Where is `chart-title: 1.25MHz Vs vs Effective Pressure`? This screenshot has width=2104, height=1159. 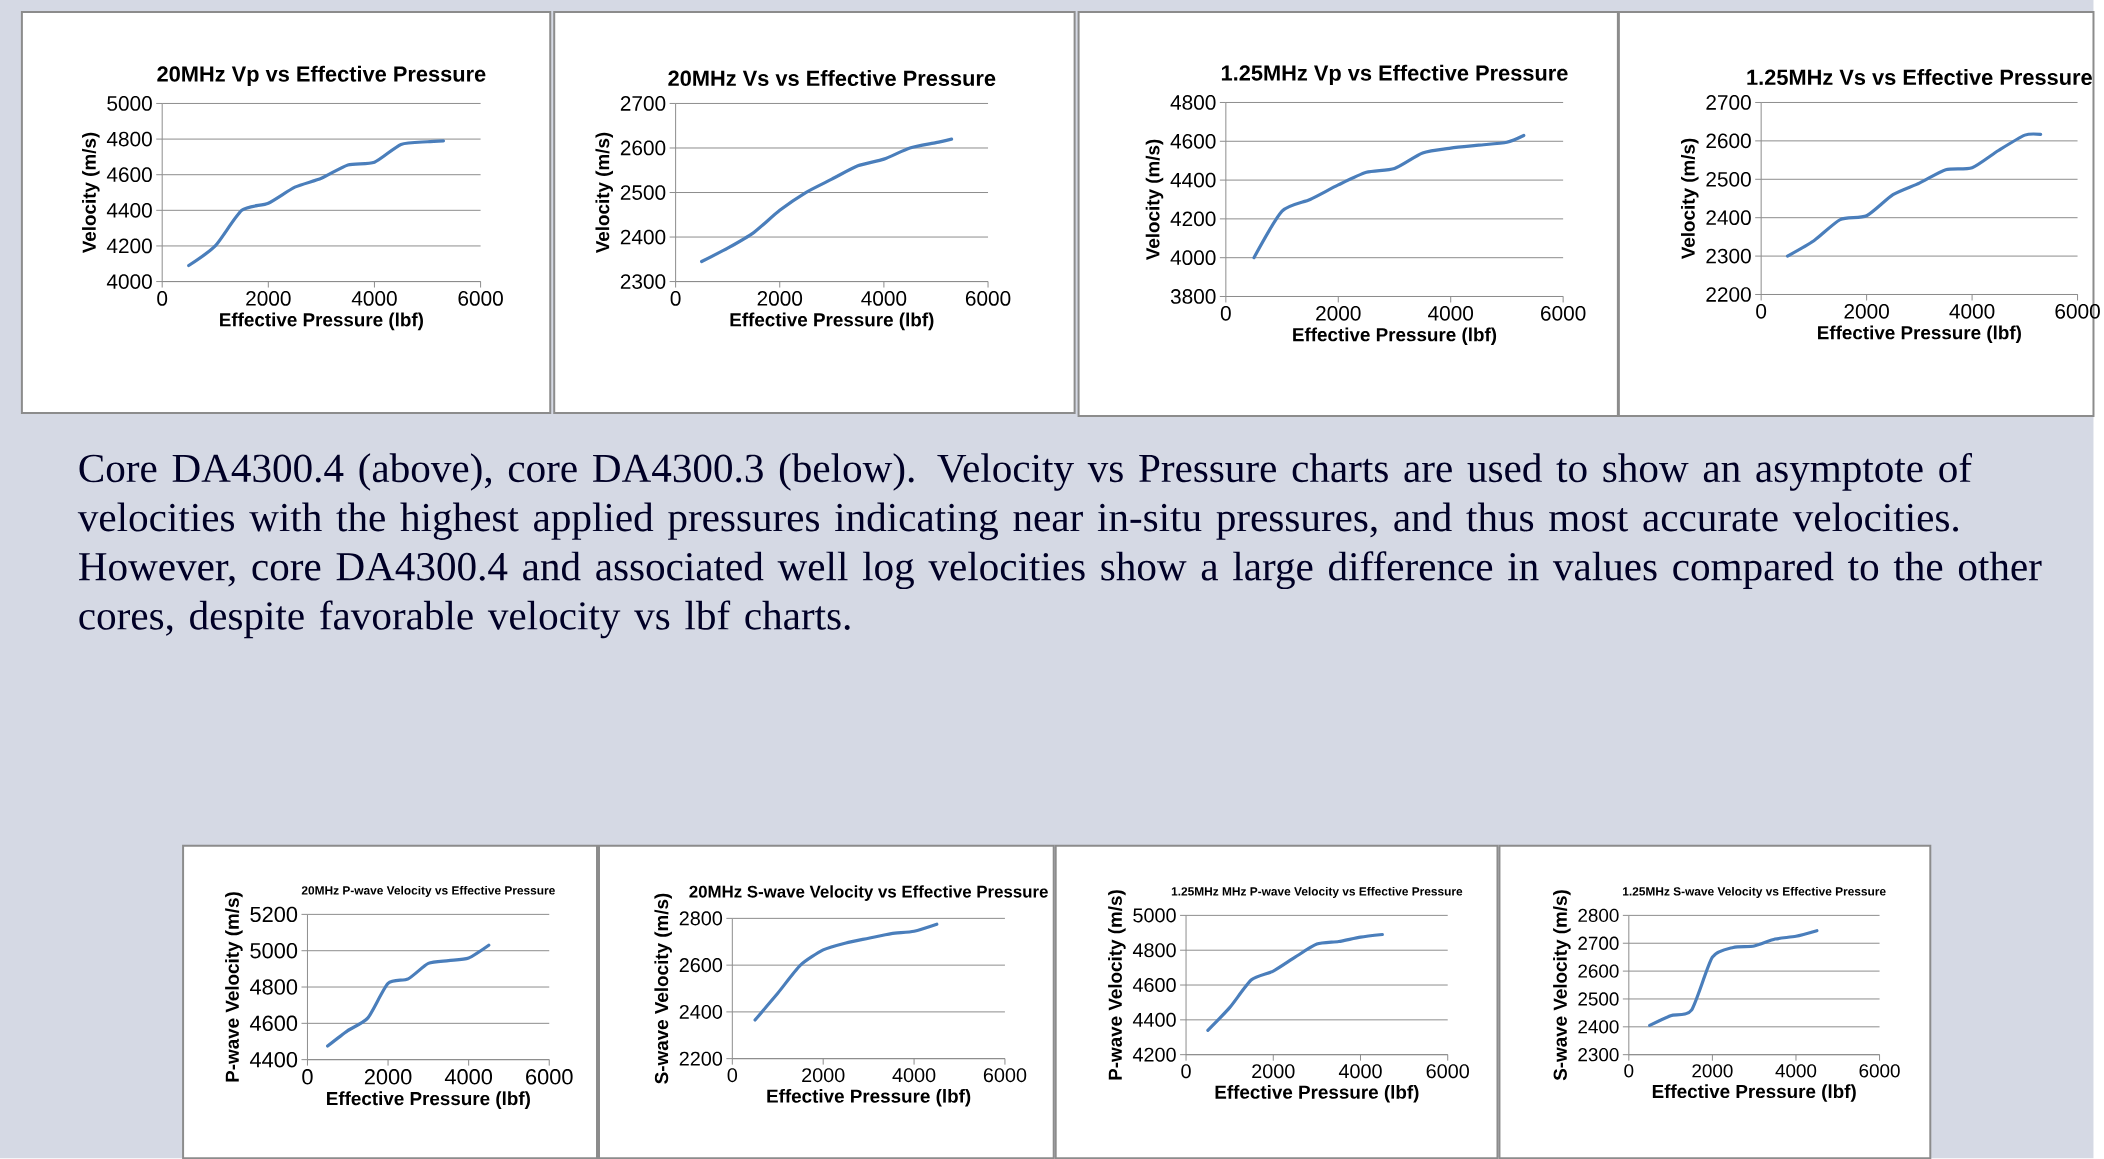 chart-title: 1.25MHz Vs vs Effective Pressure is located at coordinates (1919, 76).